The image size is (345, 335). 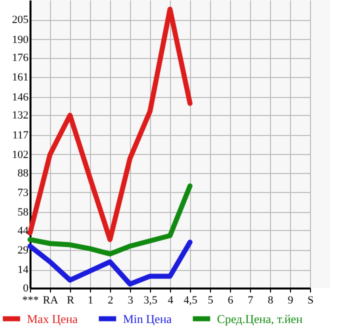 I want to click on x-tick-label: 8, so click(x=271, y=300).